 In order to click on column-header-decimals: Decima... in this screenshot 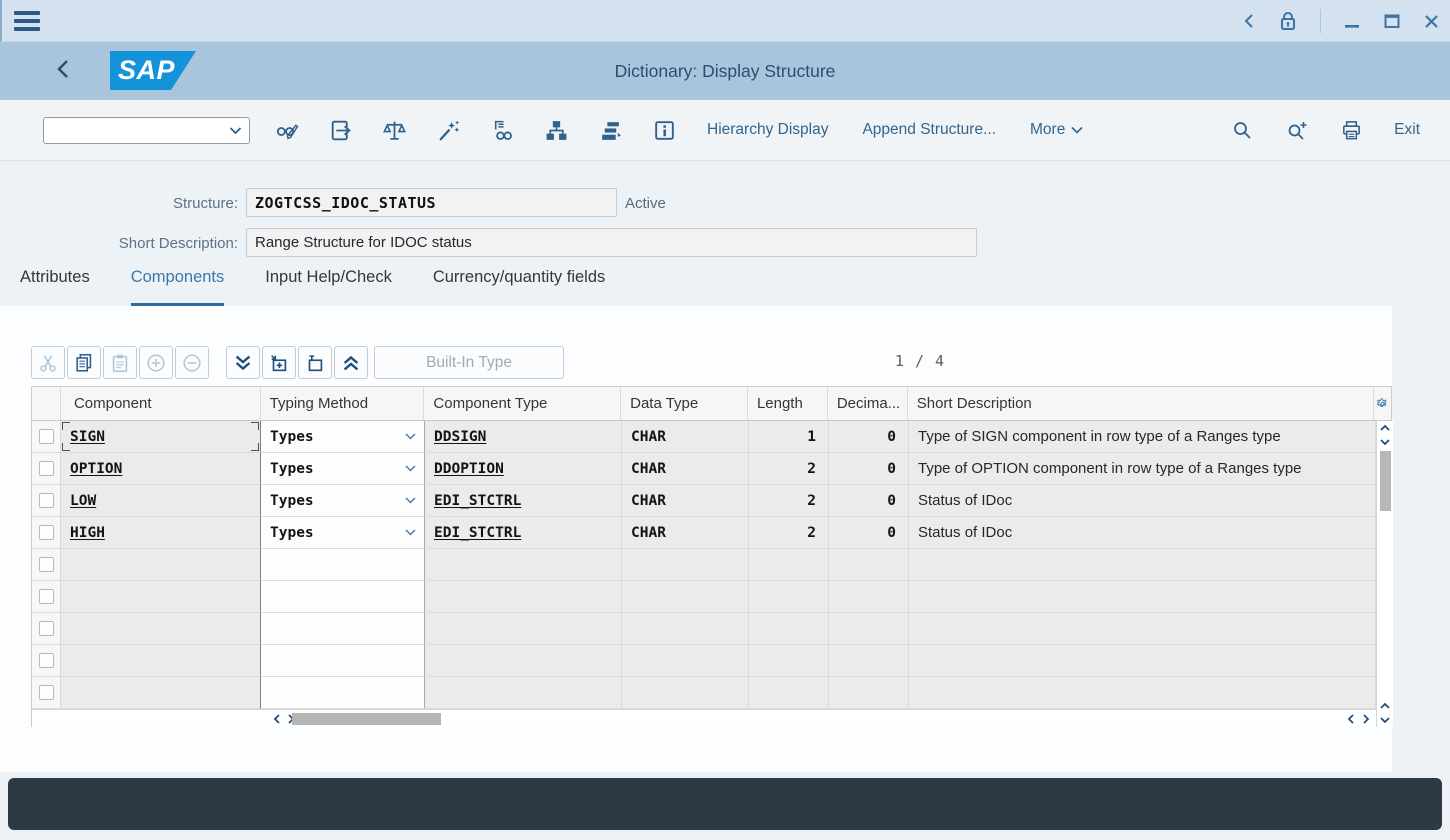, I will do `click(867, 403)`.